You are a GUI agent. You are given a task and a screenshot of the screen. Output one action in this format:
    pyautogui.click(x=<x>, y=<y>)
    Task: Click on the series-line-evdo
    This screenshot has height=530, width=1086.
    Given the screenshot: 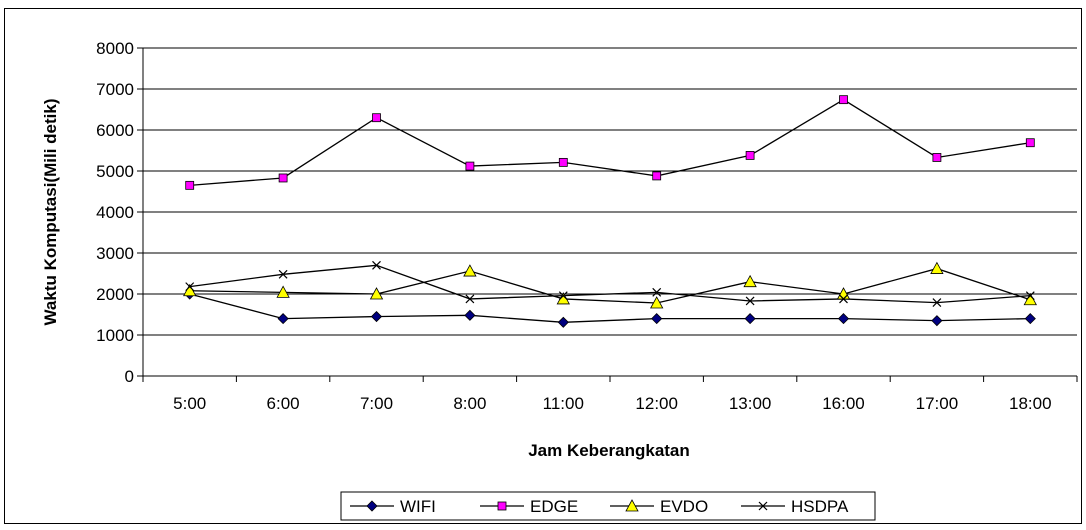 What is the action you would take?
    pyautogui.click(x=610, y=285)
    